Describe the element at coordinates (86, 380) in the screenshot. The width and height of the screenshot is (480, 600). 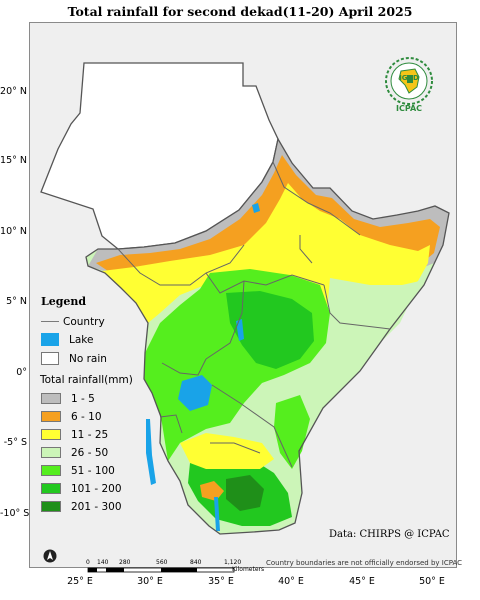
I see `legend-rainfall-title: Total rainfall(mm)` at that location.